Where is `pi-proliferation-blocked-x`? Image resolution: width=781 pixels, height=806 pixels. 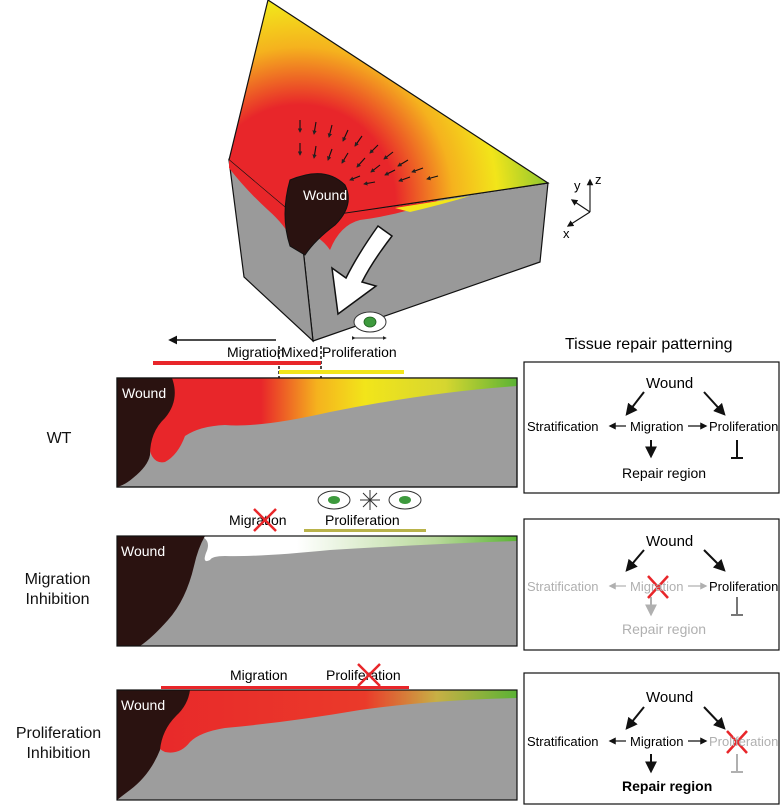
pi-proliferation-blocked-x is located at coordinates (369, 675).